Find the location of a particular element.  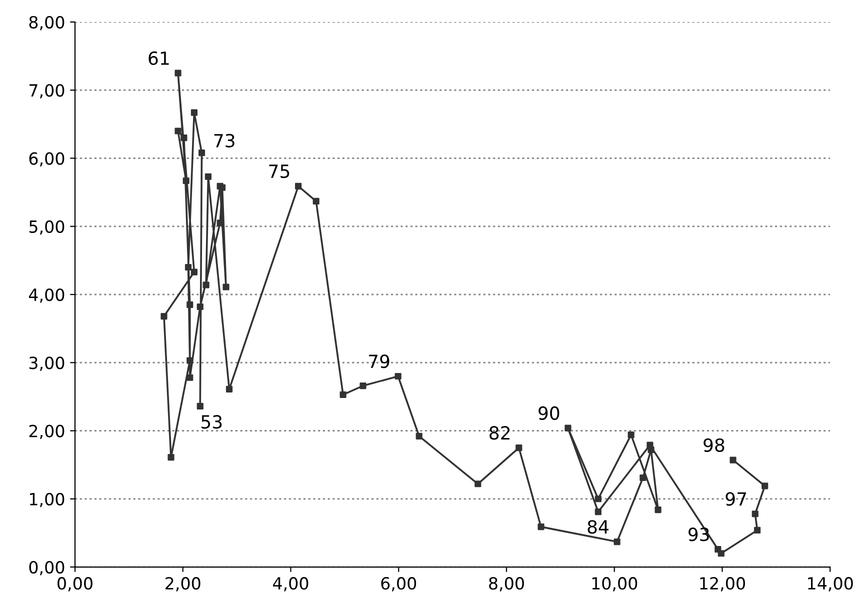

x-tick-label: 12,00 is located at coordinates (722, 584).